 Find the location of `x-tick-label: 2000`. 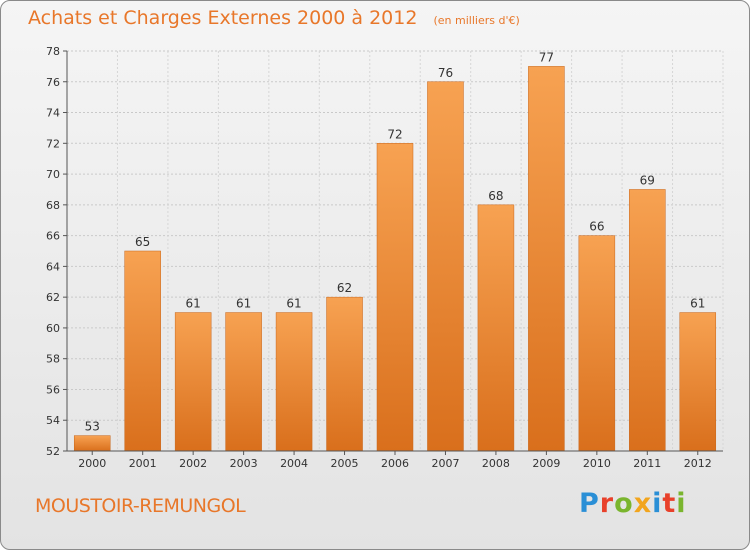

x-tick-label: 2000 is located at coordinates (92, 463).